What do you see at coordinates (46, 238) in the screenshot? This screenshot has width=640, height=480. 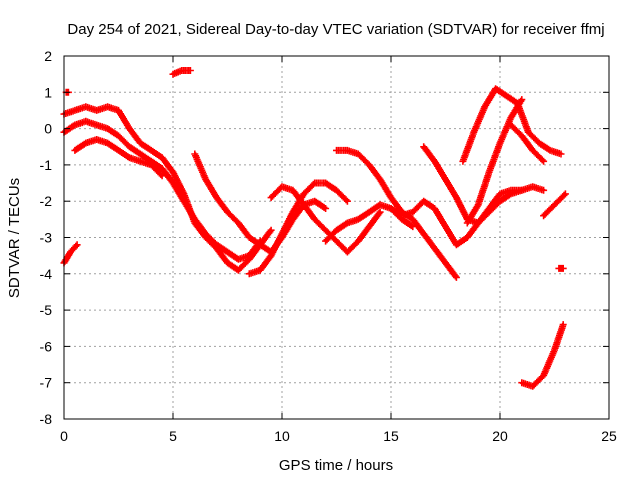 I see `y-tick-label: -3` at bounding box center [46, 238].